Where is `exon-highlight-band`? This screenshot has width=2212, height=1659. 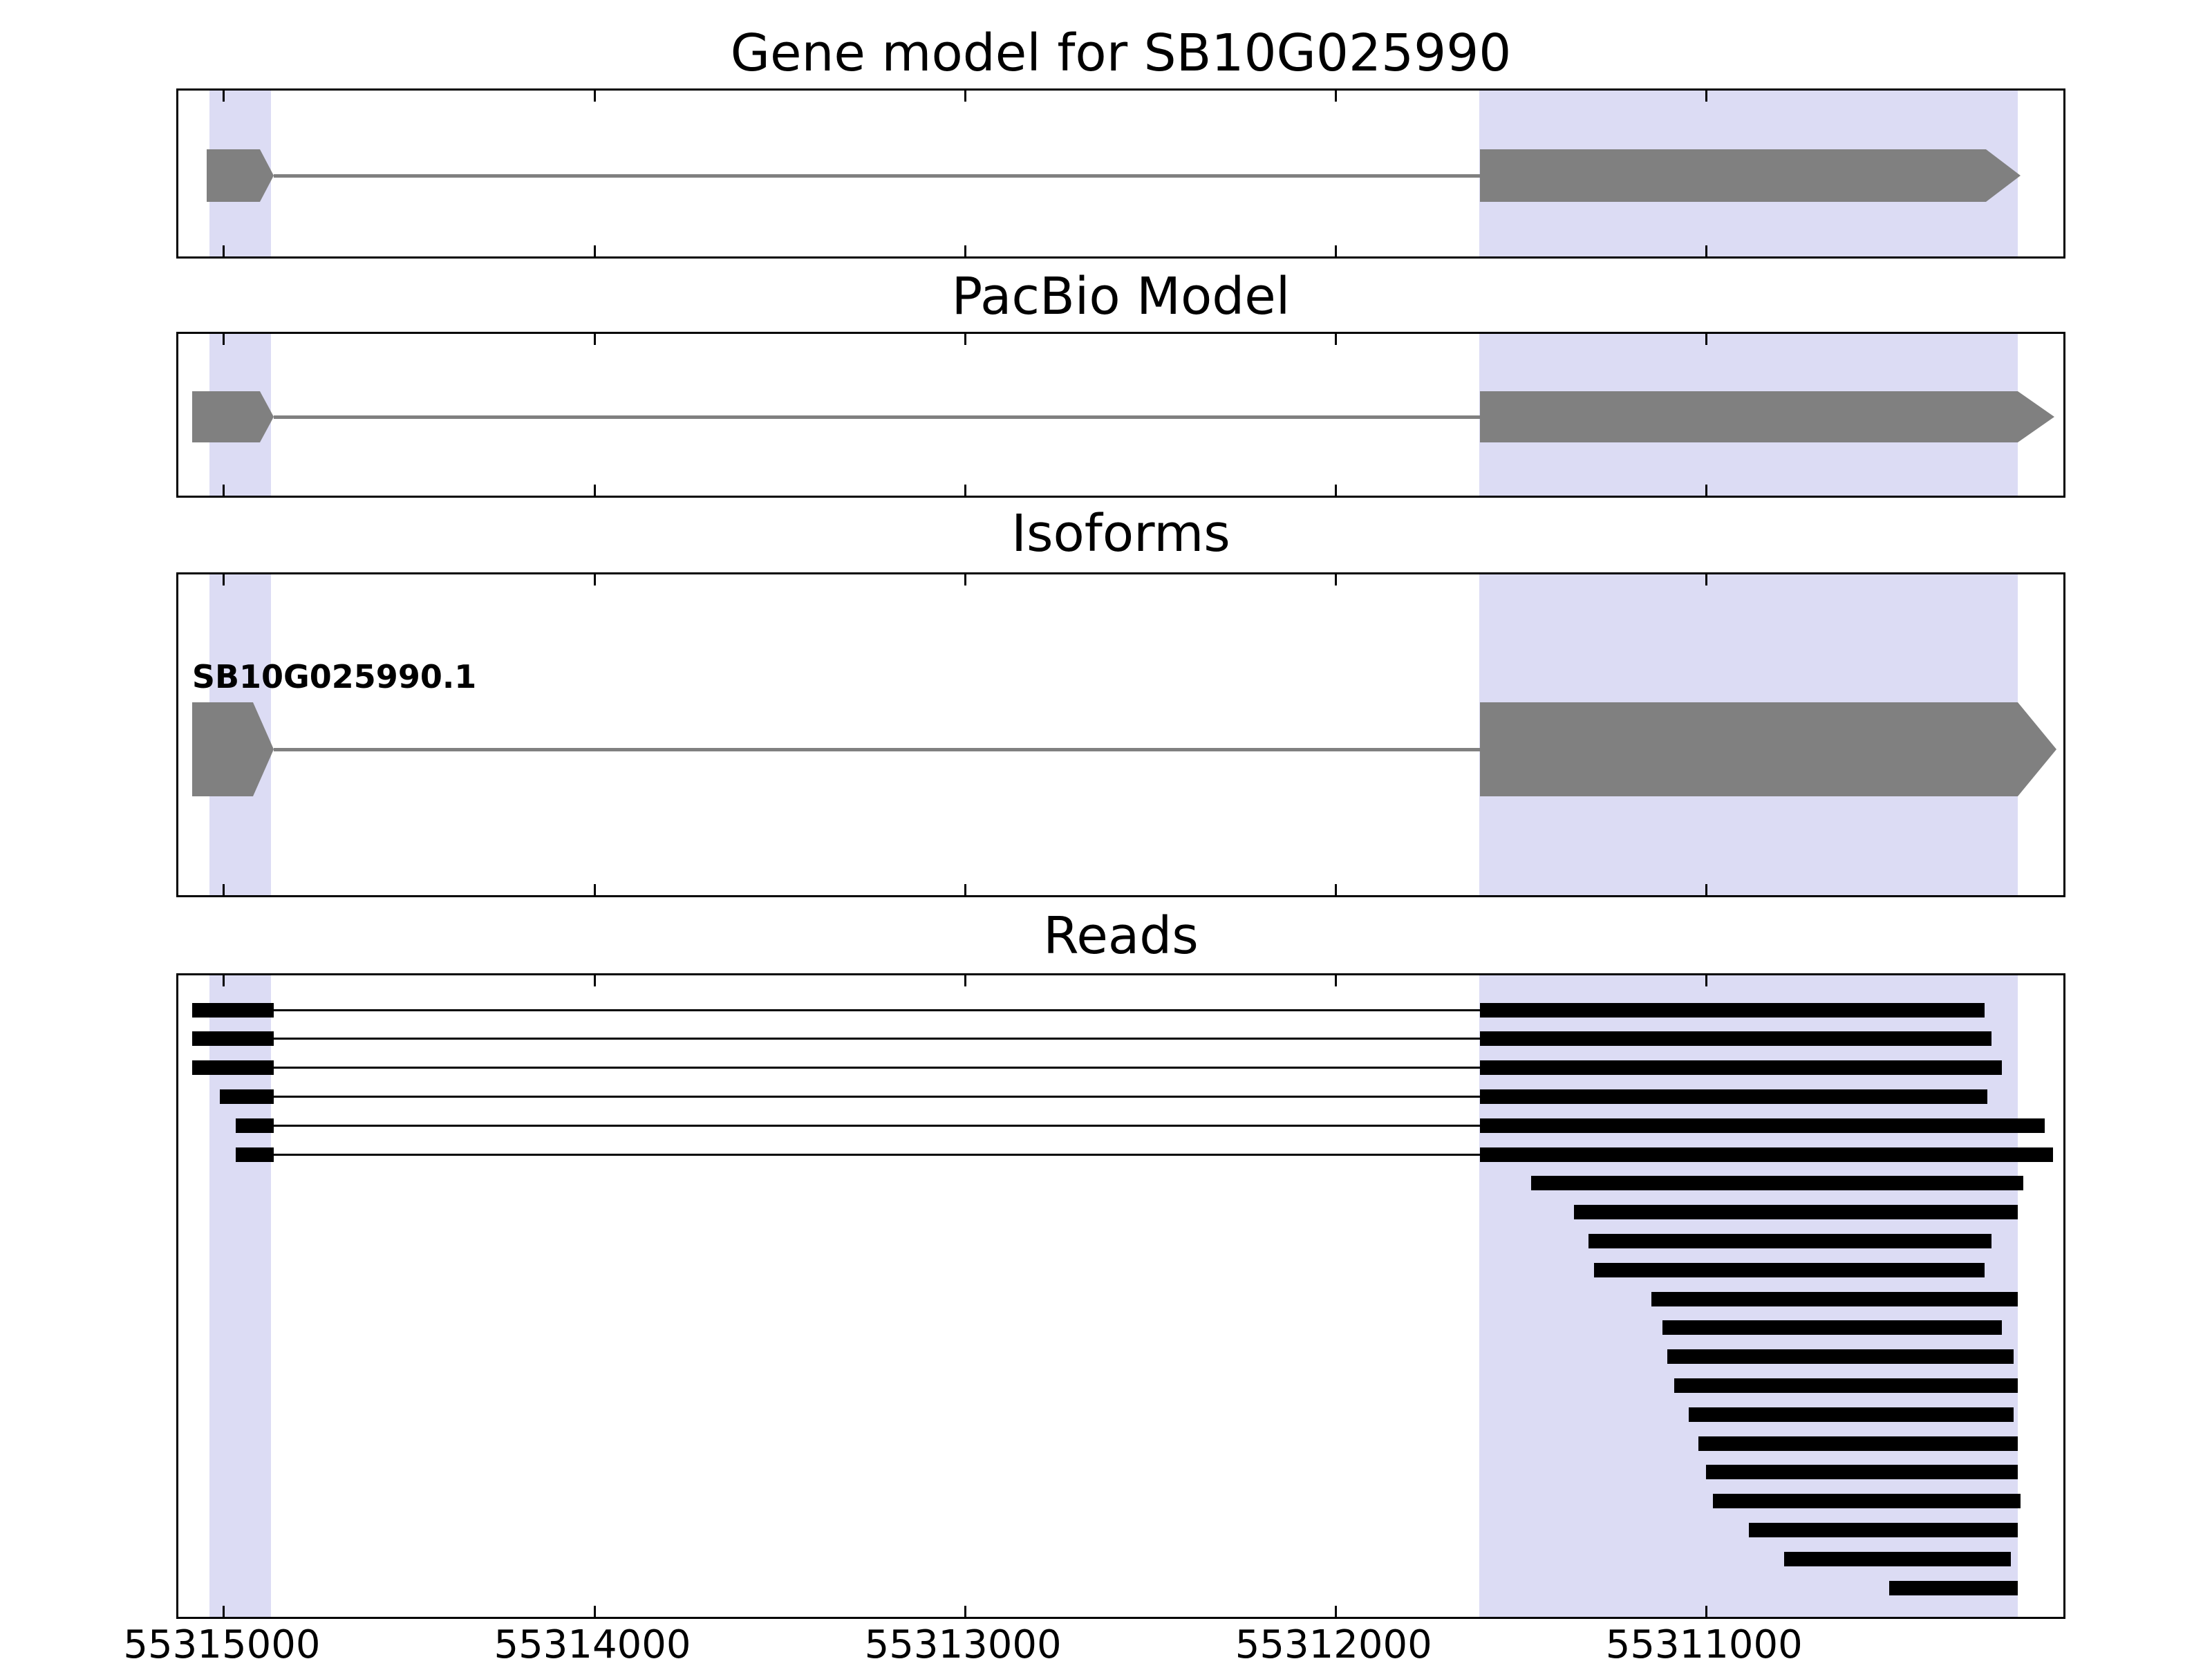 exon-highlight-band is located at coordinates (240, 1296).